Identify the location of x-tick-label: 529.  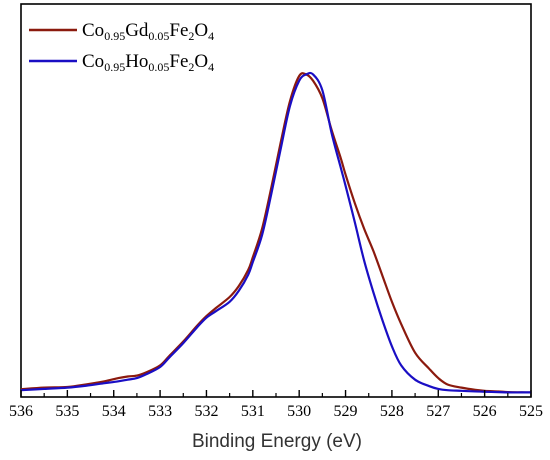
(346, 411).